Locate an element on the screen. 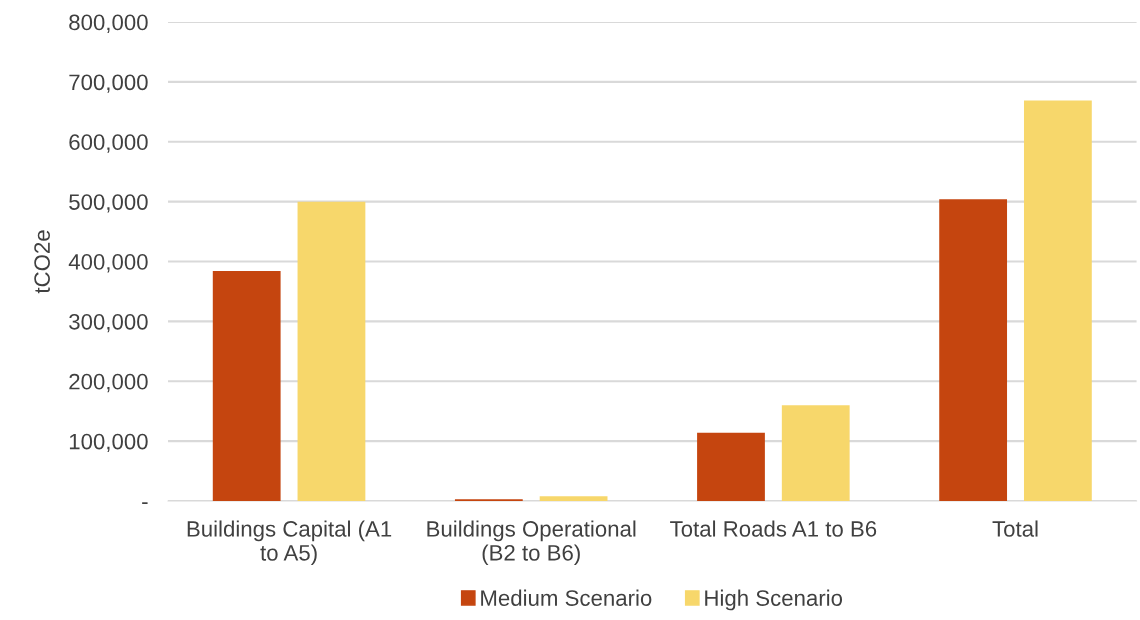 The height and width of the screenshot is (620, 1140). y-tick-label: 800,000 is located at coordinates (108, 23).